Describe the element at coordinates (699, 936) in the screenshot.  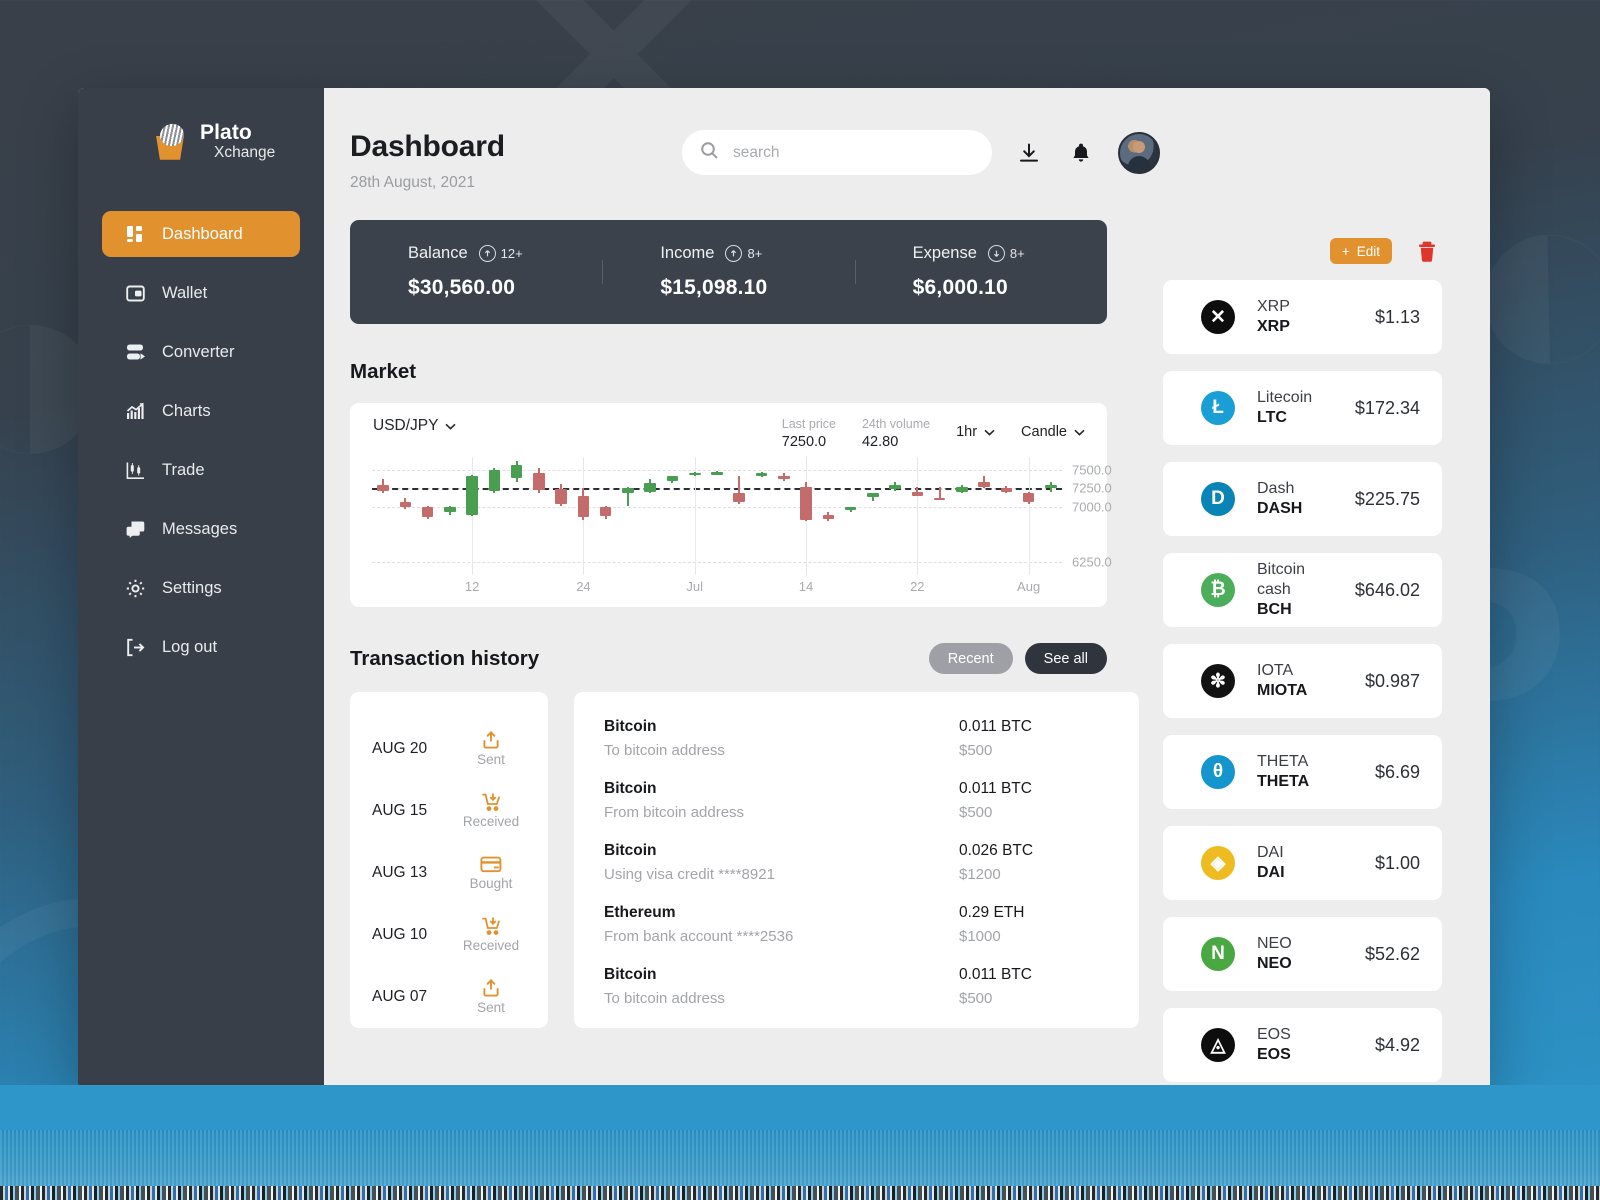
I see `transaction-description: From bank account ****2536` at that location.